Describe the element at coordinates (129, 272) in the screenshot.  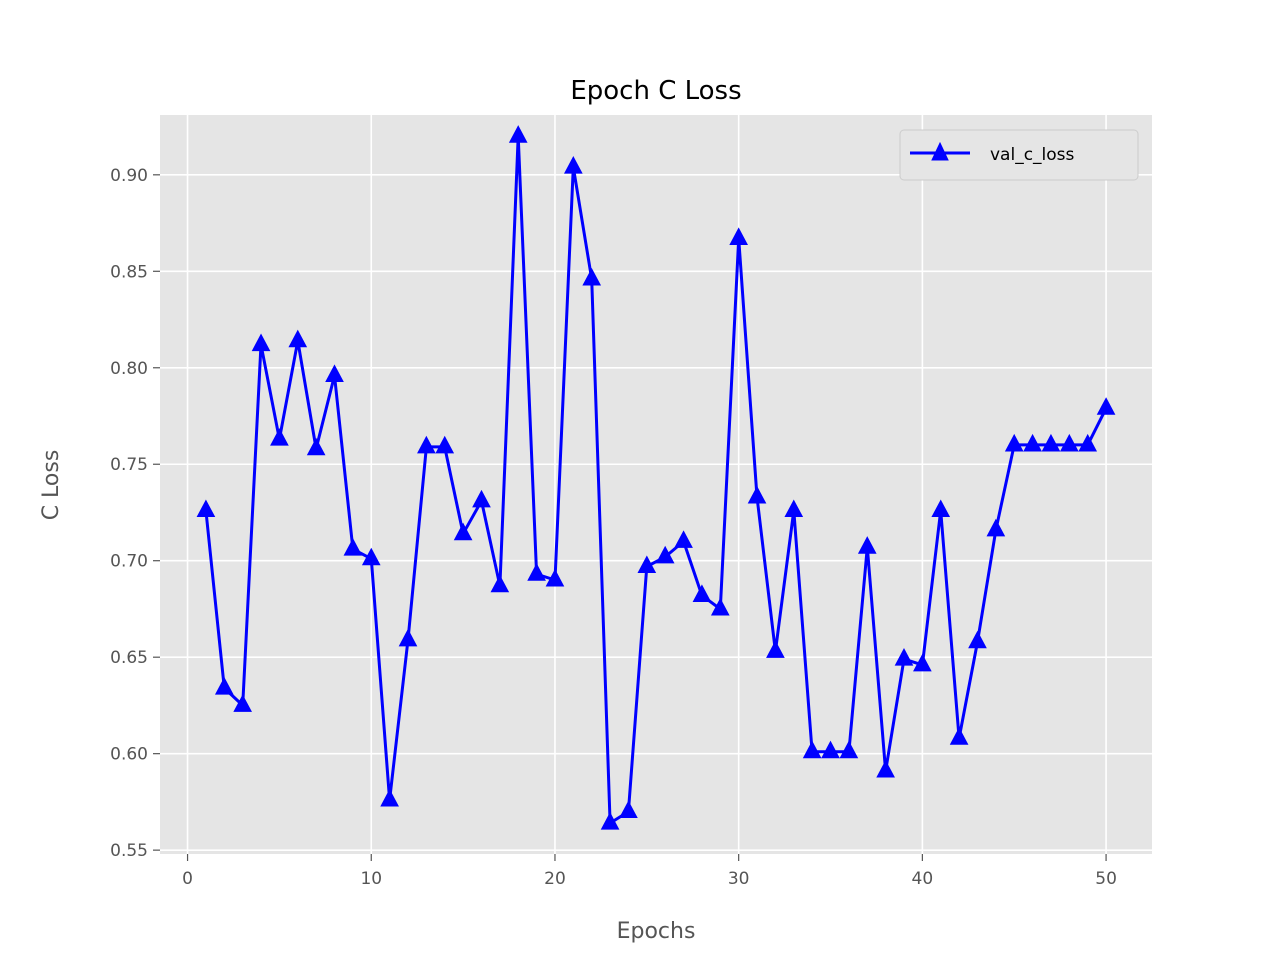
I see `y-tick-label: 0.85` at that location.